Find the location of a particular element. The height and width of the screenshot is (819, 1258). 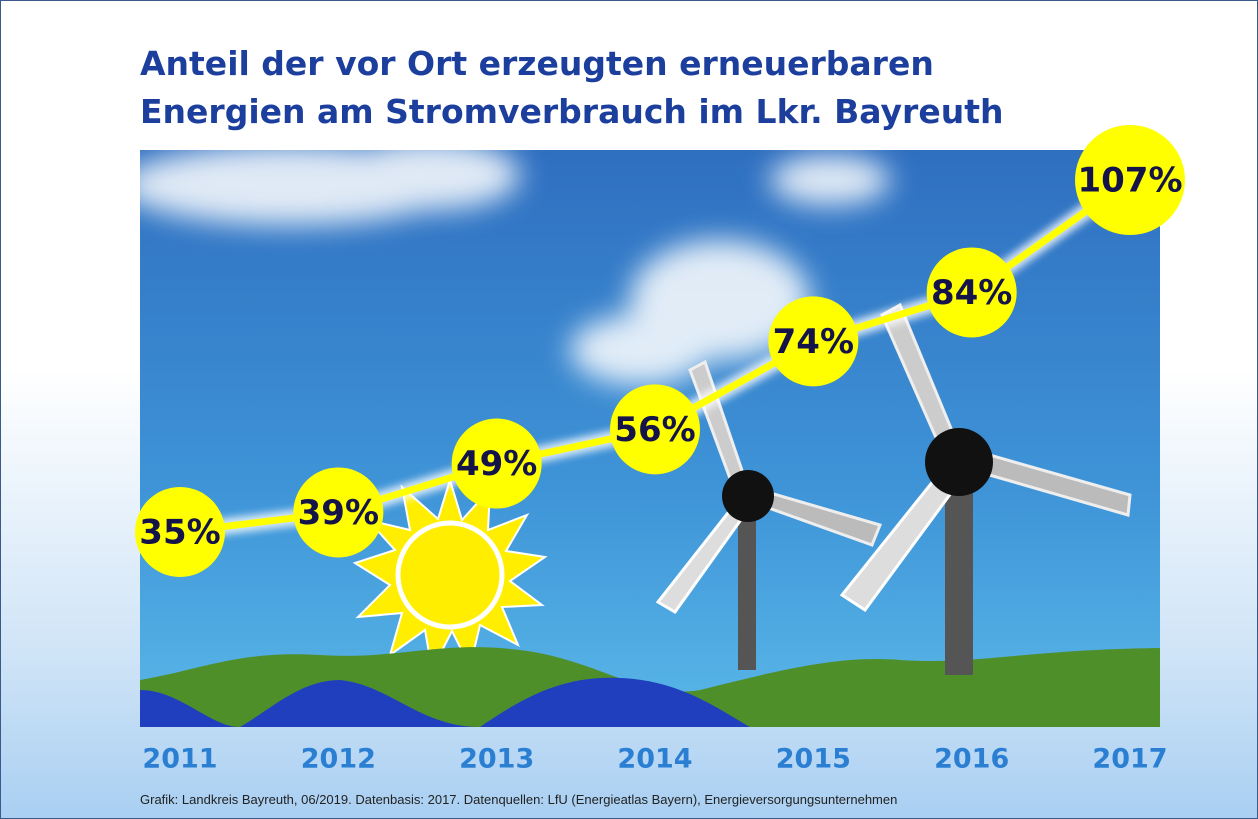

x-tick-label: 2013 is located at coordinates (496, 759).